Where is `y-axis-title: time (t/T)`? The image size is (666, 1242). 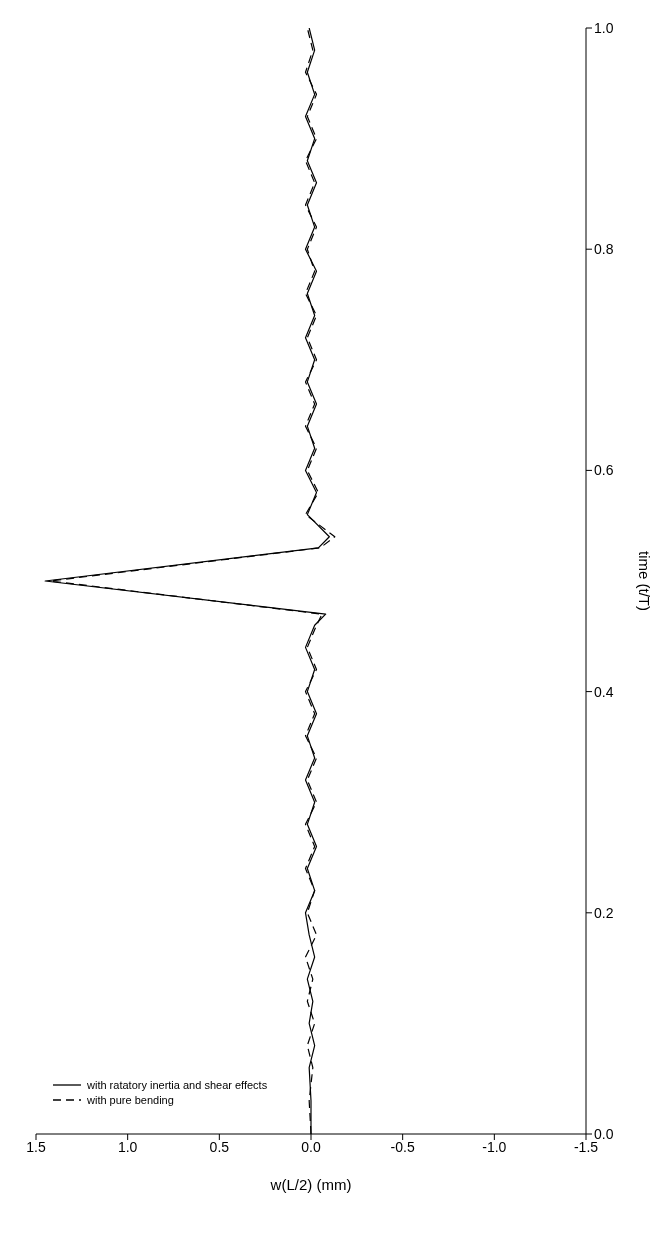
y-axis-title: time (t/T) is located at coordinates (644, 581).